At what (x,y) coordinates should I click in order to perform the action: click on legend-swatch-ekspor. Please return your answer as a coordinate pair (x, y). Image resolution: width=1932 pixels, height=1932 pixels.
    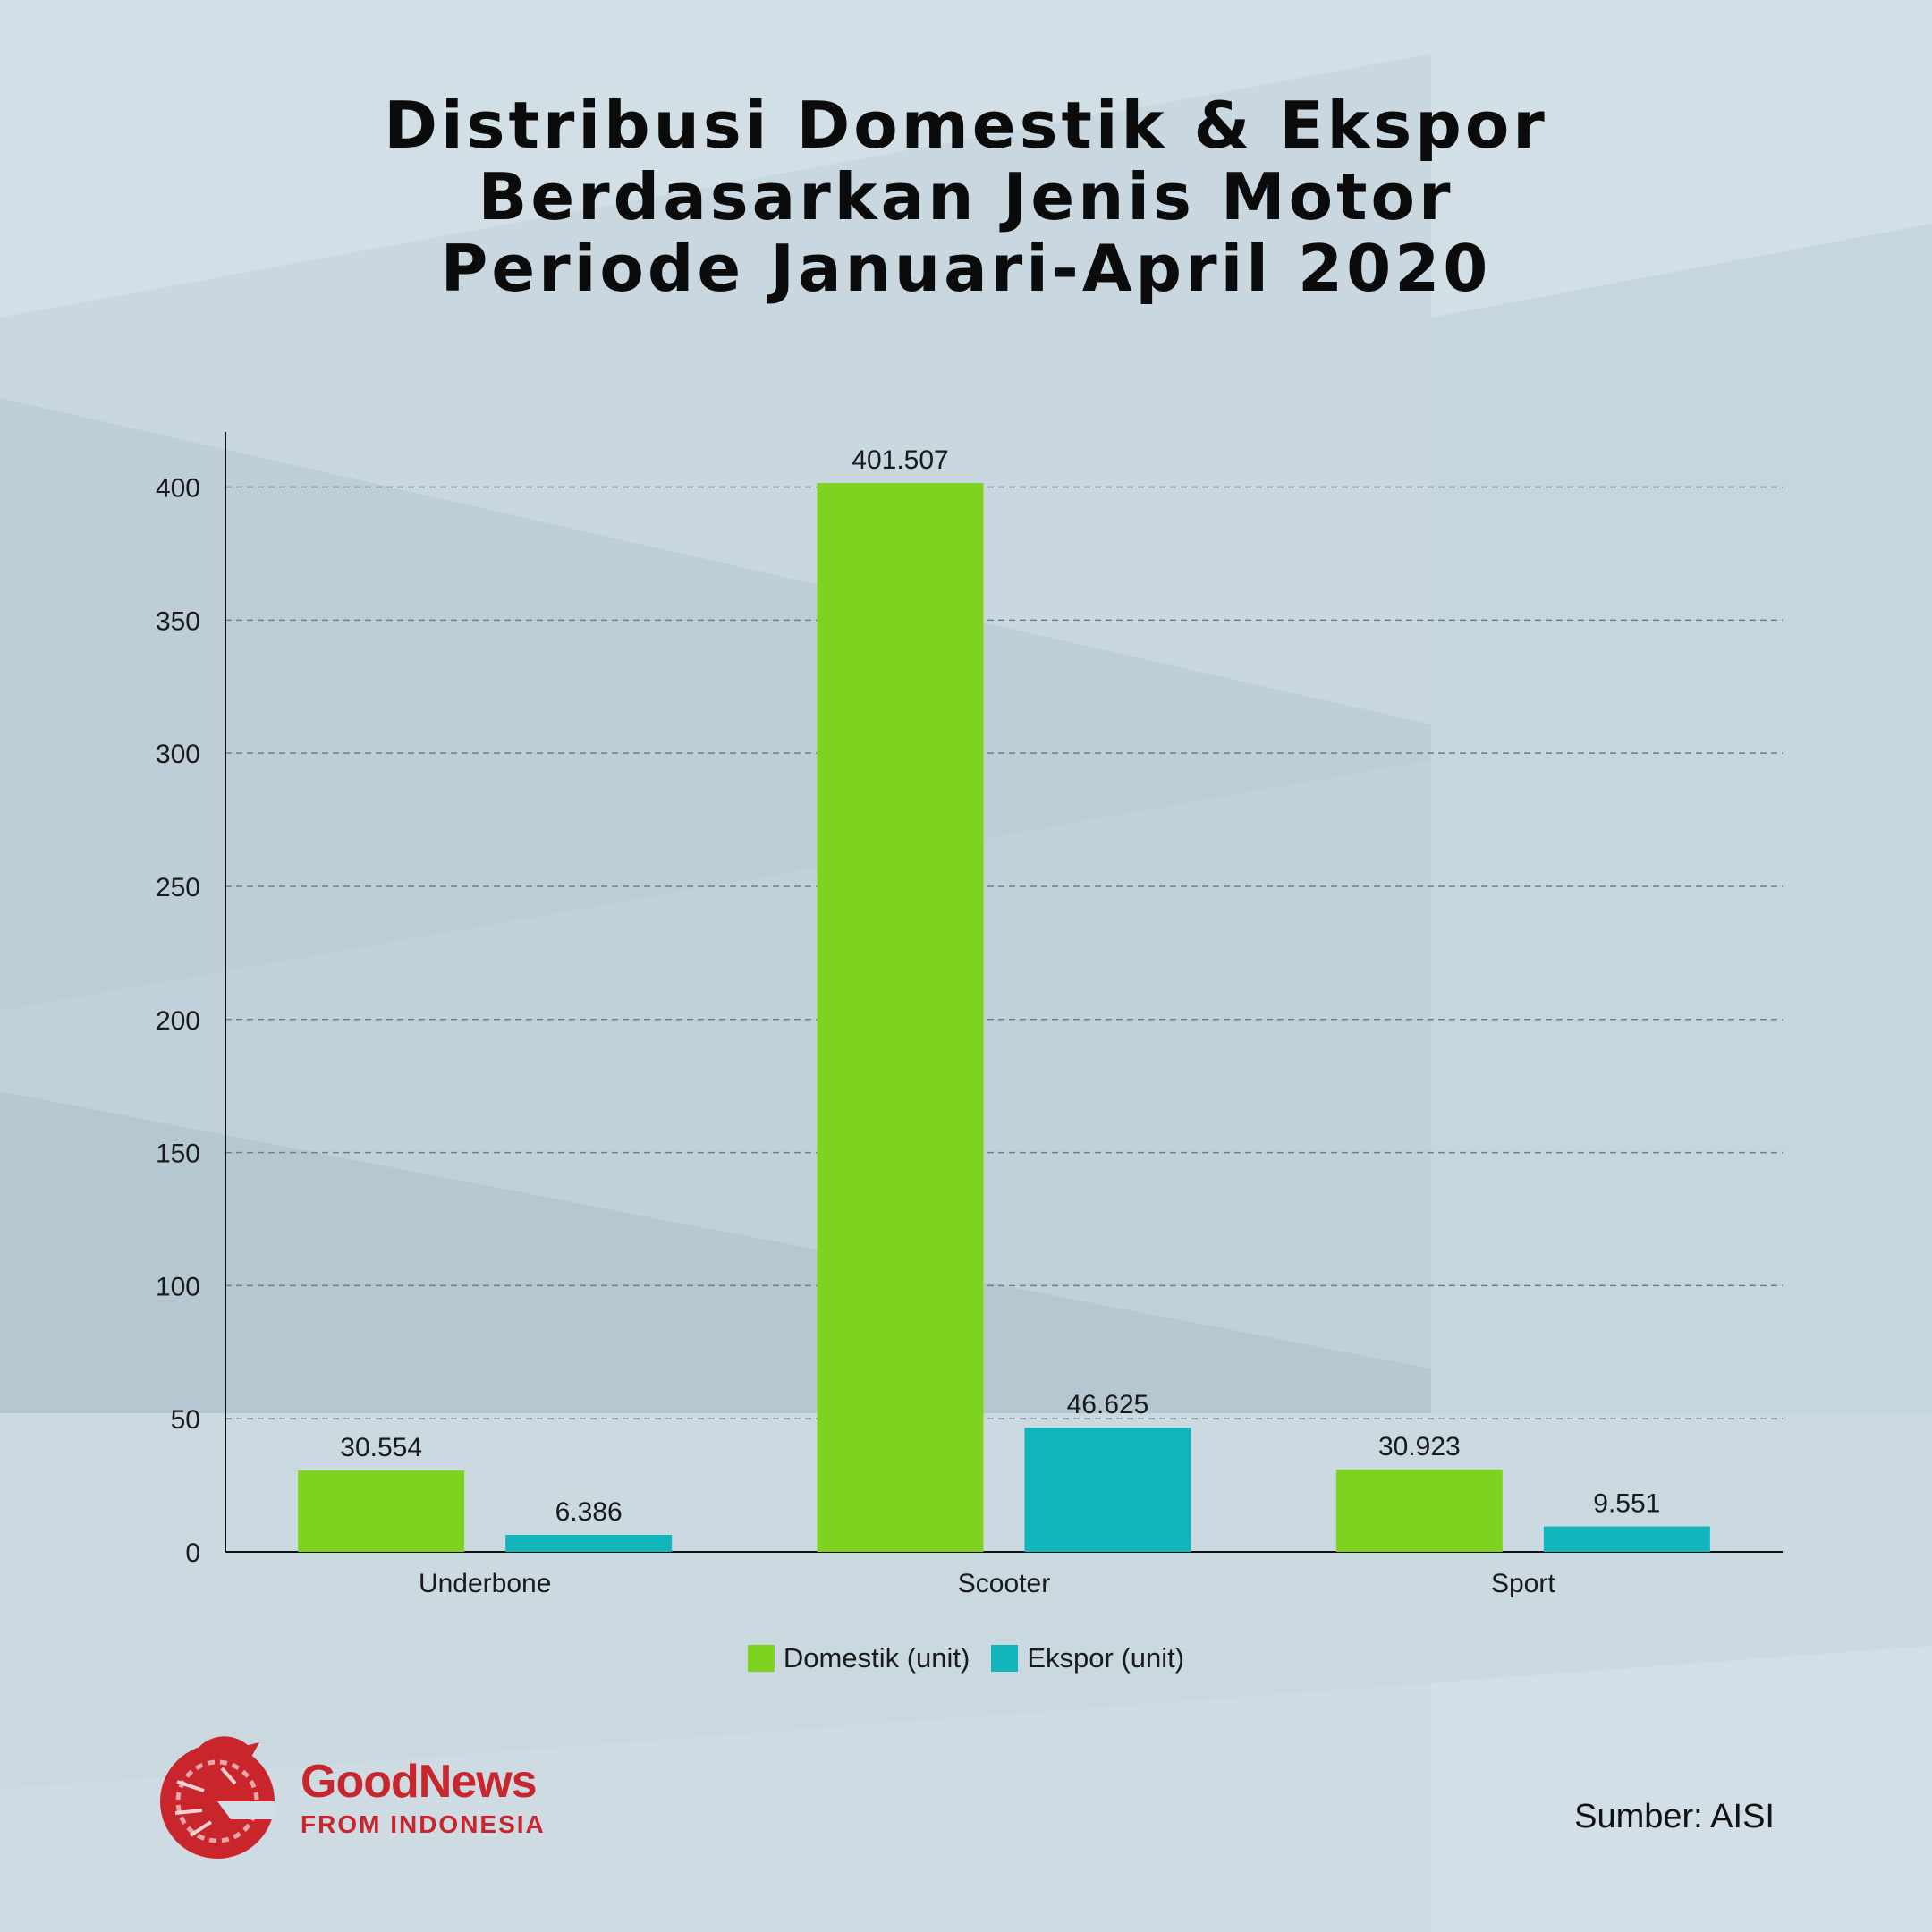
    Looking at the image, I should click on (1005, 1658).